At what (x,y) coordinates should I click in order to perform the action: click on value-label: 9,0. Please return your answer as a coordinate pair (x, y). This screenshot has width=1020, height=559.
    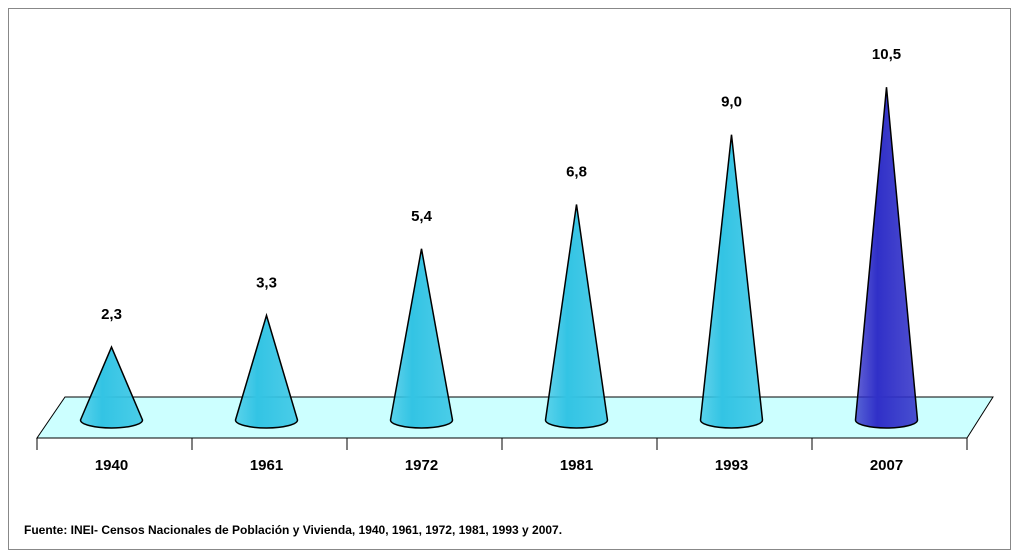
    Looking at the image, I should click on (731, 102).